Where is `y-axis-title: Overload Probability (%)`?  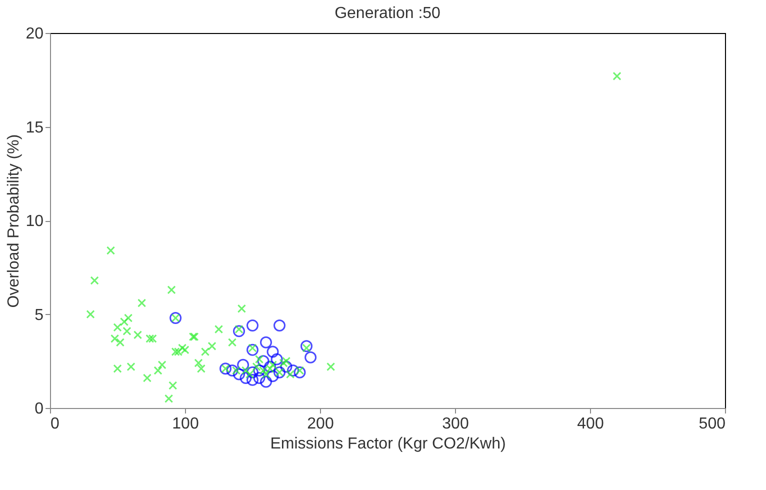
y-axis-title: Overload Probability (%) is located at coordinates (14, 221).